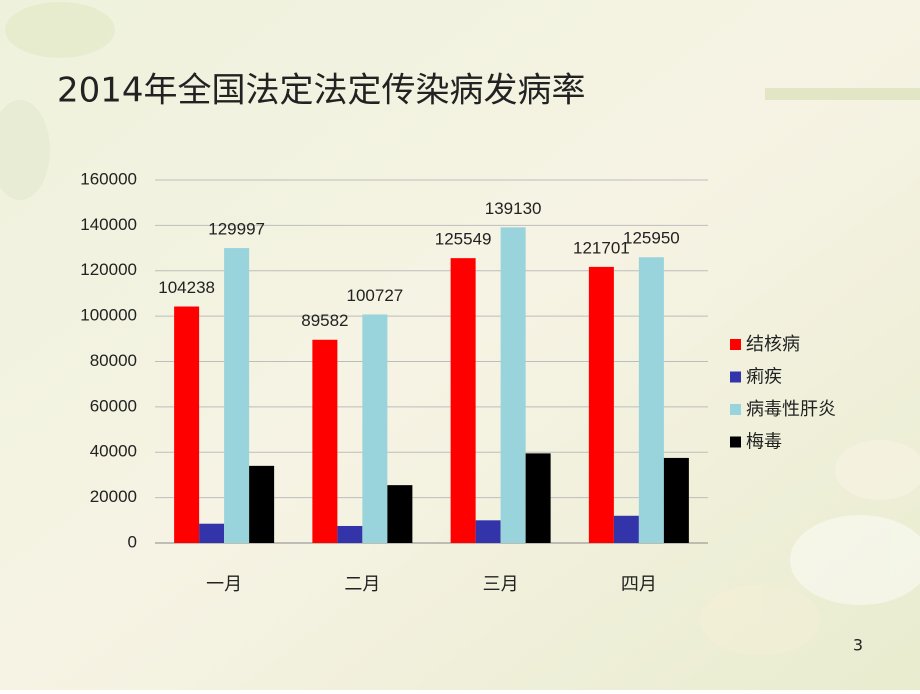  Describe the element at coordinates (186, 287) in the screenshot. I see `data-label: 104238` at that location.